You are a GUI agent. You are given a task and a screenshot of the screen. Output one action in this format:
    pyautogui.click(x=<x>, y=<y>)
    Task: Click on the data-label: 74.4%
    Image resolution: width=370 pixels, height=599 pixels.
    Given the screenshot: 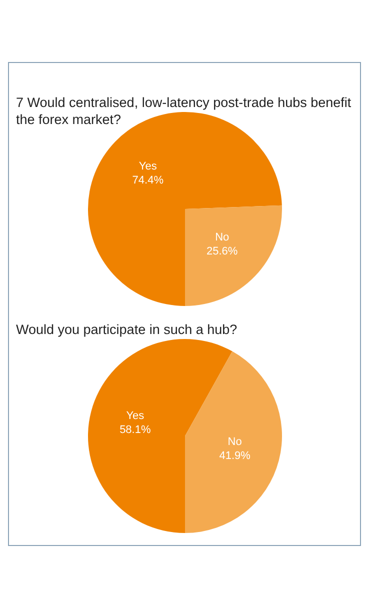 What is the action you would take?
    pyautogui.click(x=148, y=180)
    